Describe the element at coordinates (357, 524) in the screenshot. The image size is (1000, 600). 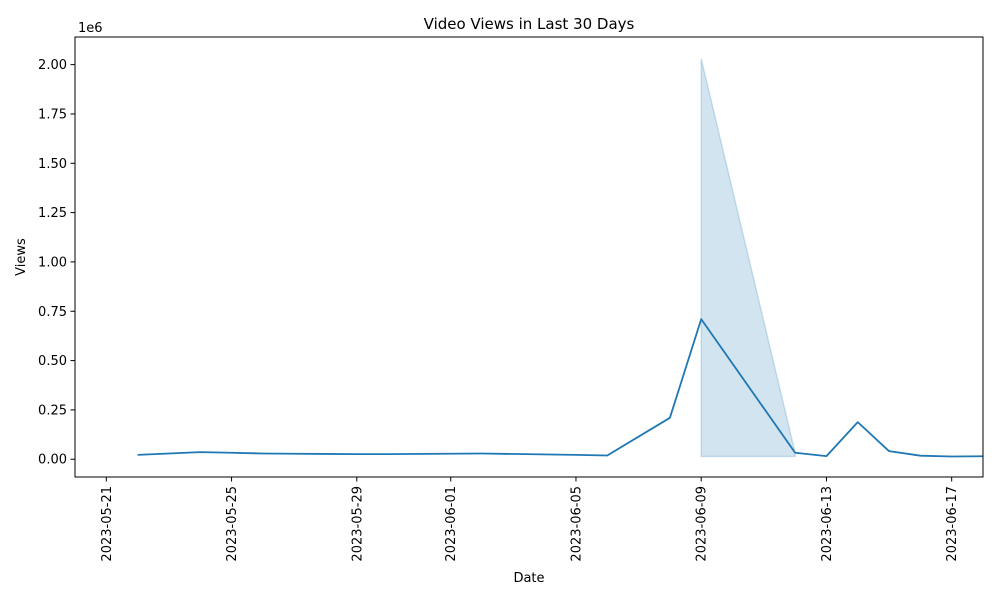
I see `x-tick-label: 2023-05-29` at that location.